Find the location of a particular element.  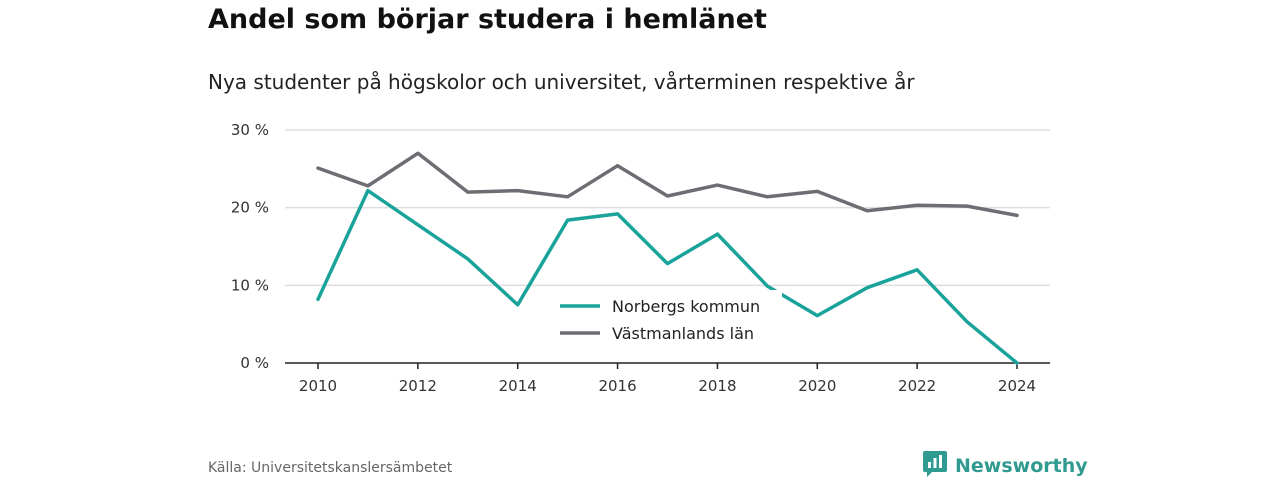

y-tick-label: 30 % is located at coordinates (250, 130).